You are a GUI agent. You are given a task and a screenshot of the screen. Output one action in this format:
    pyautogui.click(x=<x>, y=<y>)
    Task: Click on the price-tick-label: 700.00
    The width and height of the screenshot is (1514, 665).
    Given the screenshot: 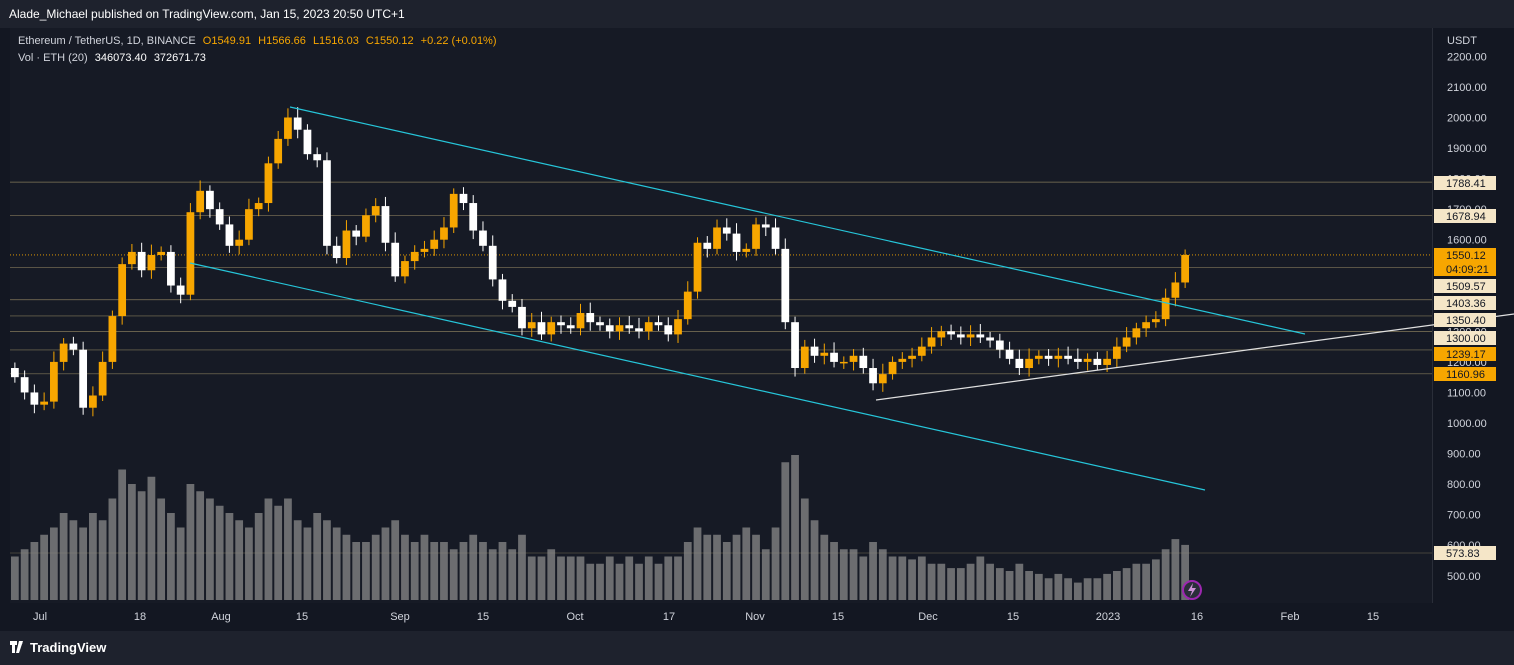 What is the action you would take?
    pyautogui.click(x=1464, y=516)
    